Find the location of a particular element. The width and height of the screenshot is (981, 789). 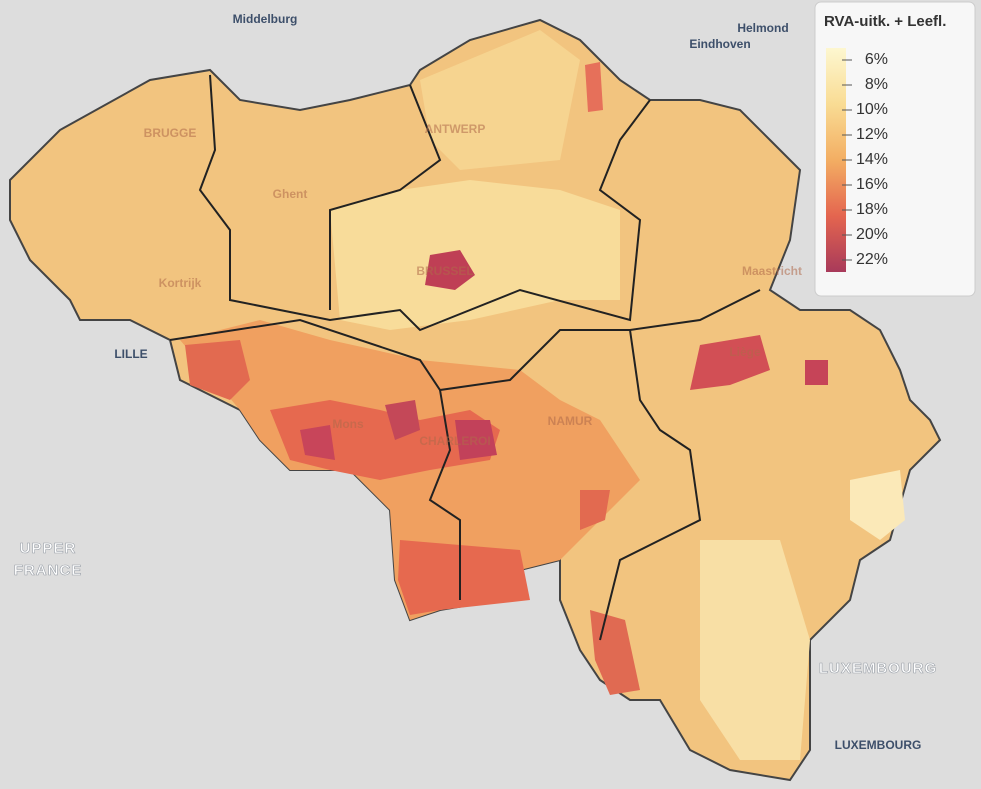

place-label: Mons is located at coordinates (348, 424).